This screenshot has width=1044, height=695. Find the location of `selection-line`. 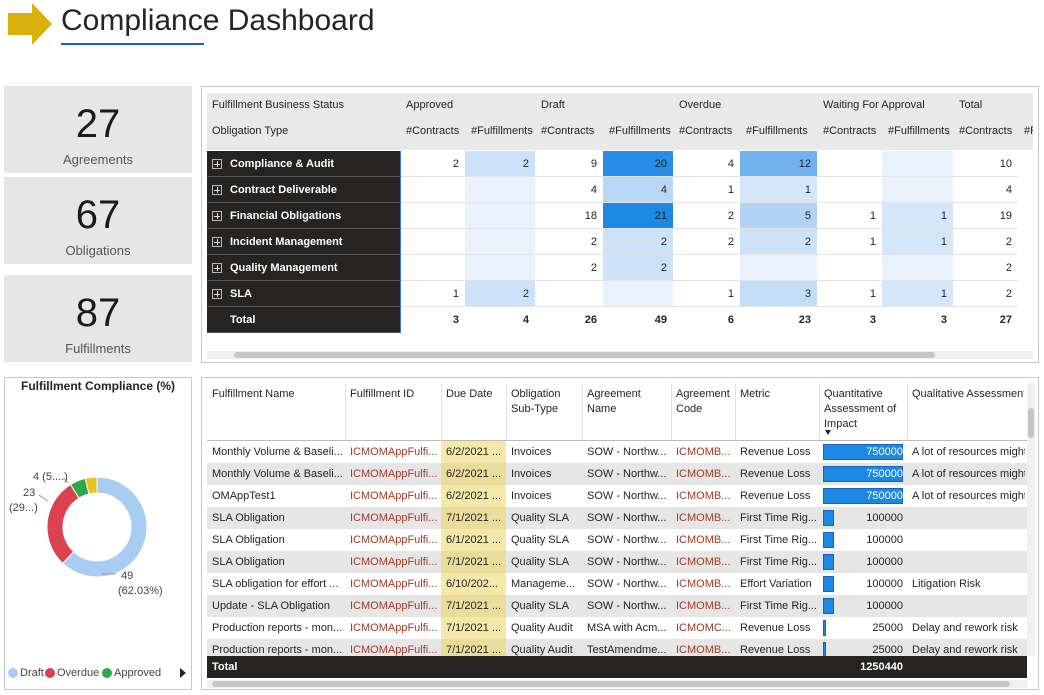

selection-line is located at coordinates (400, 242).